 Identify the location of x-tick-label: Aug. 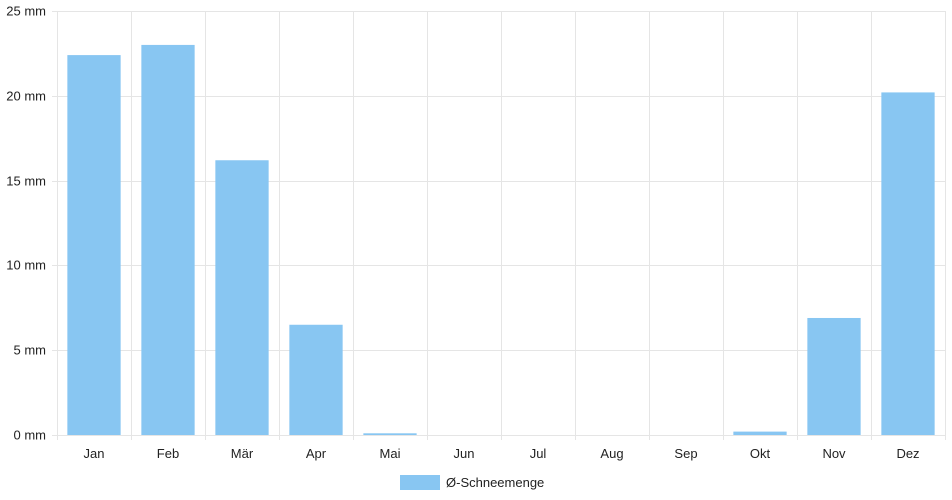
(611, 453).